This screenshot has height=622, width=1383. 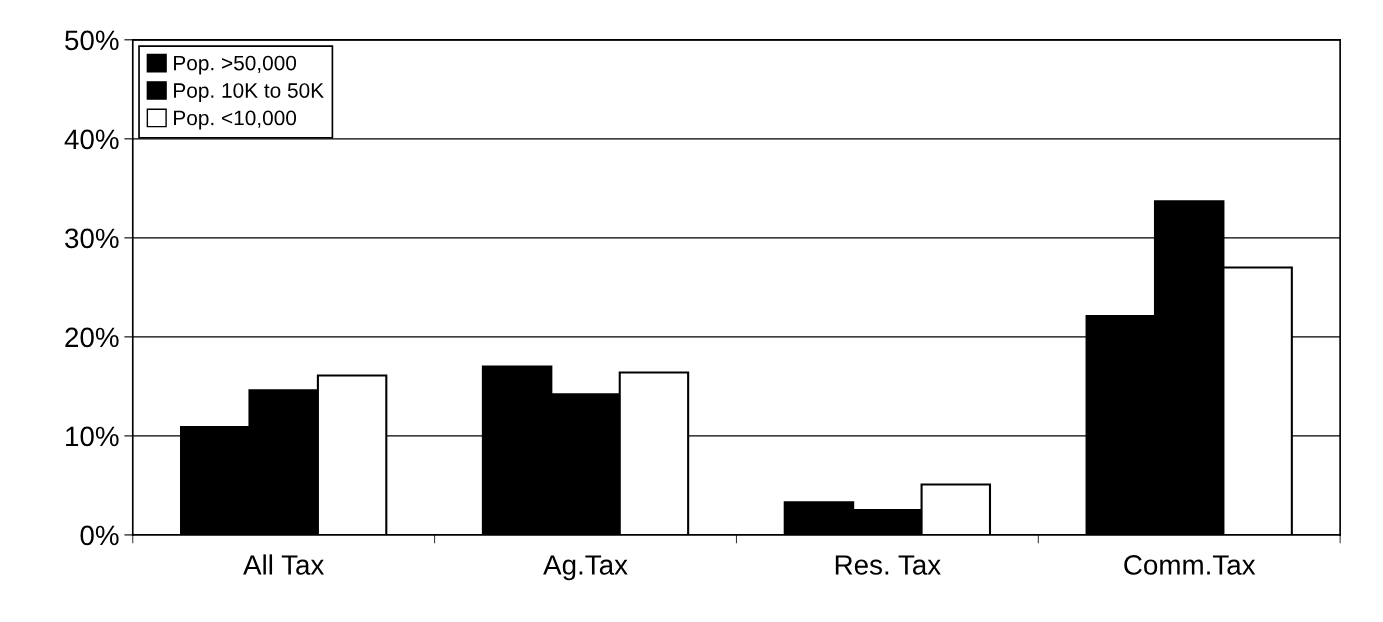 I want to click on legend-label: Pop. >50,000, so click(x=235, y=65).